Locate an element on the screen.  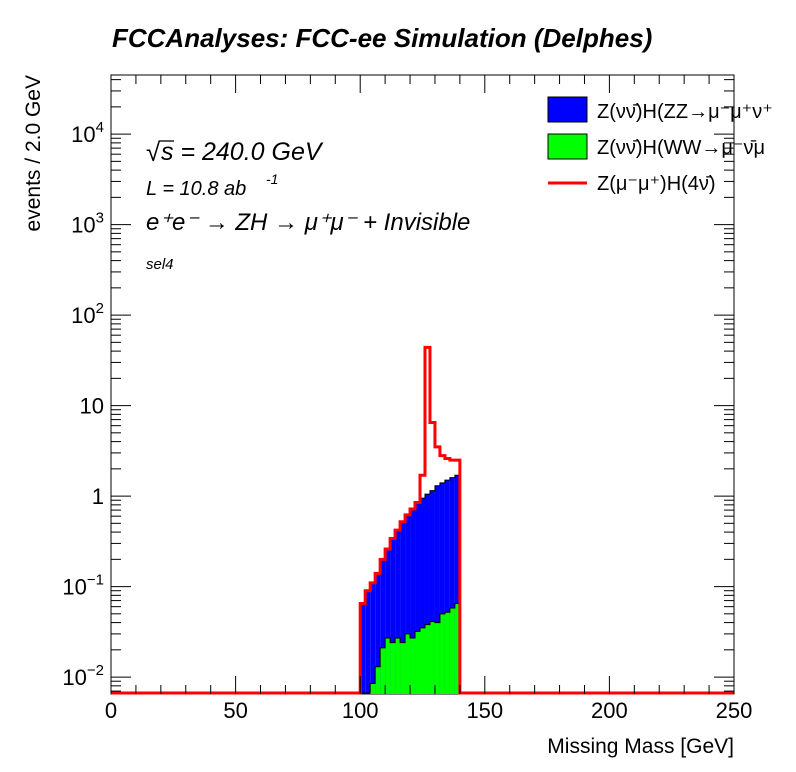
legend-entry-signal: Z(μ⁻μ⁺)H(4ν̄) is located at coordinates (632, 184).